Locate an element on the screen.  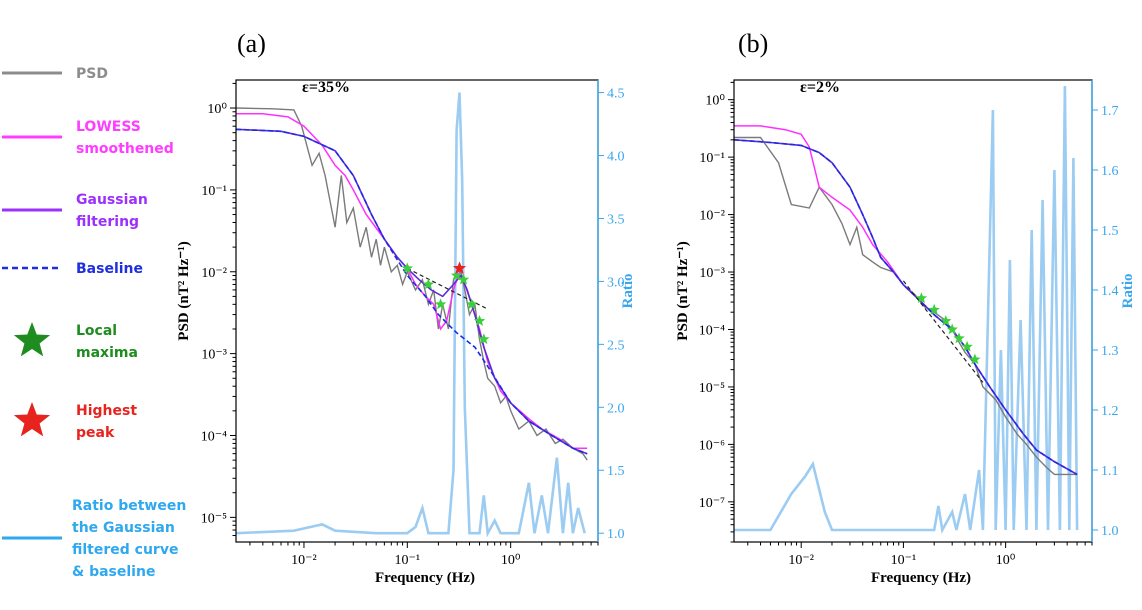
legend-label-line: maxima is located at coordinates (107, 353).